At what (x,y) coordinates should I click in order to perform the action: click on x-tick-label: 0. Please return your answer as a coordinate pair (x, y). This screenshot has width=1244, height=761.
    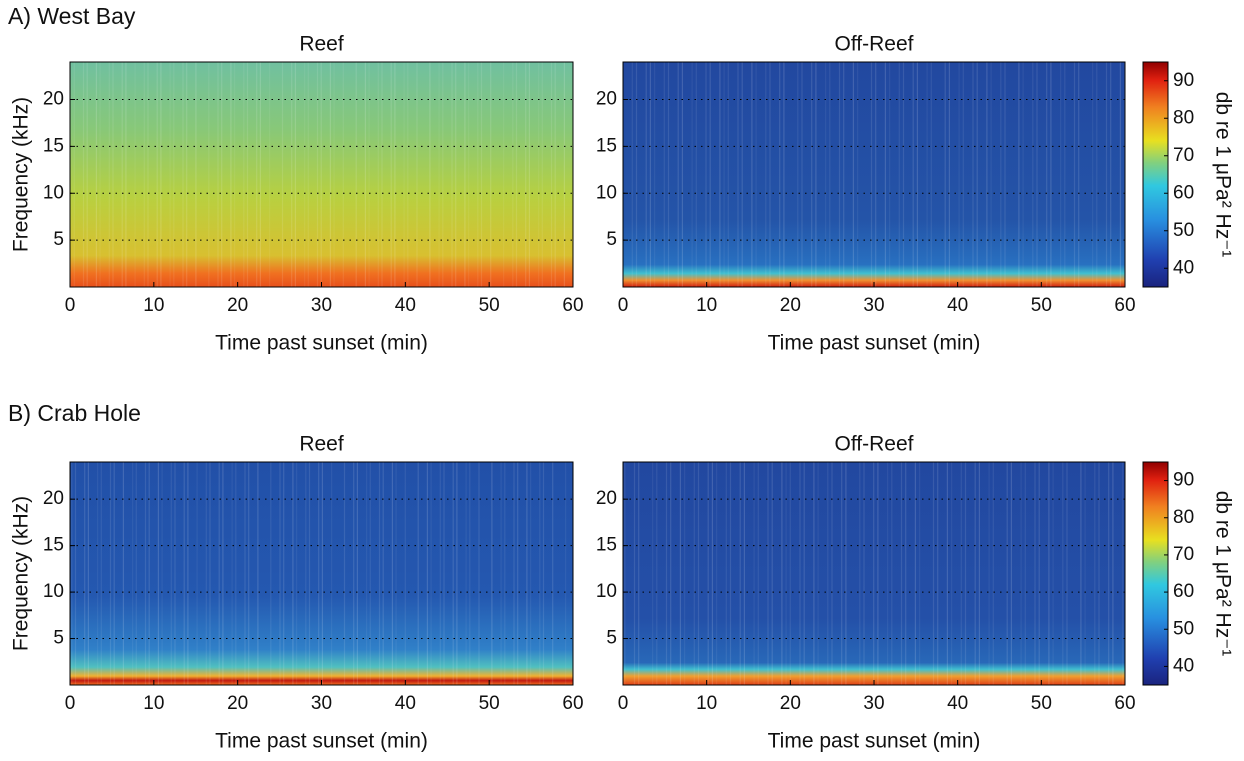
    Looking at the image, I should click on (70, 703).